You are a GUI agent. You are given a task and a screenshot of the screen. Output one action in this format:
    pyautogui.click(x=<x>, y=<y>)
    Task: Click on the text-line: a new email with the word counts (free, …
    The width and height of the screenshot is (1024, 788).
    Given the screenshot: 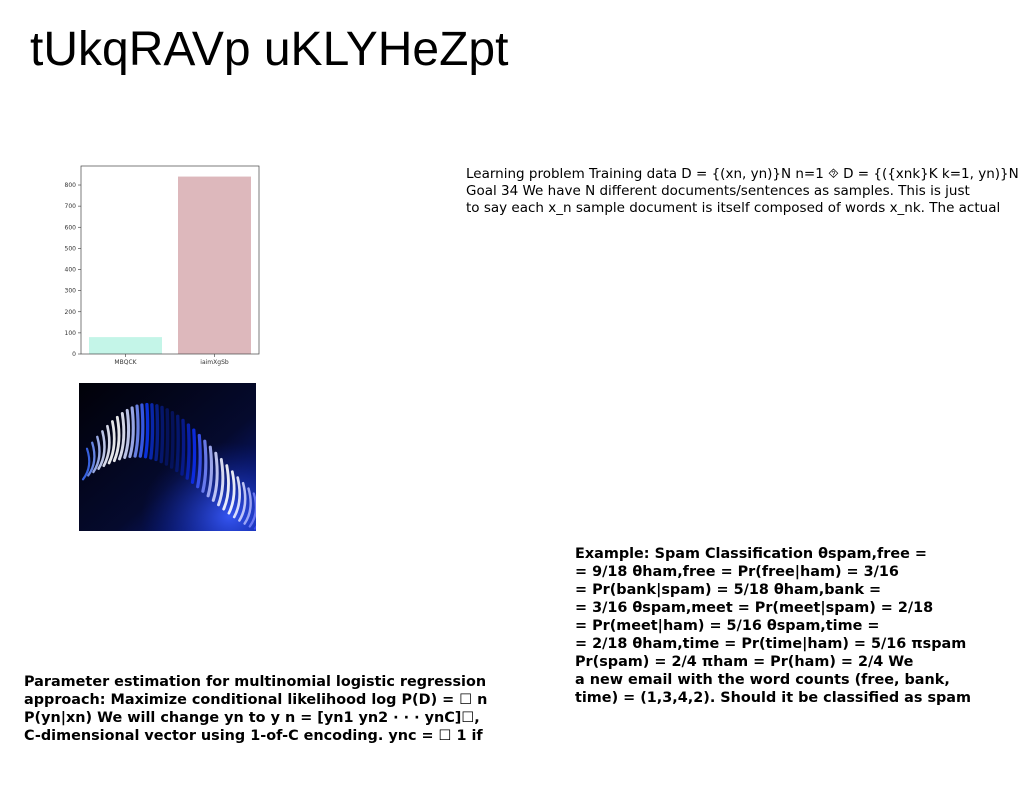 What is the action you would take?
    pyautogui.click(x=762, y=680)
    